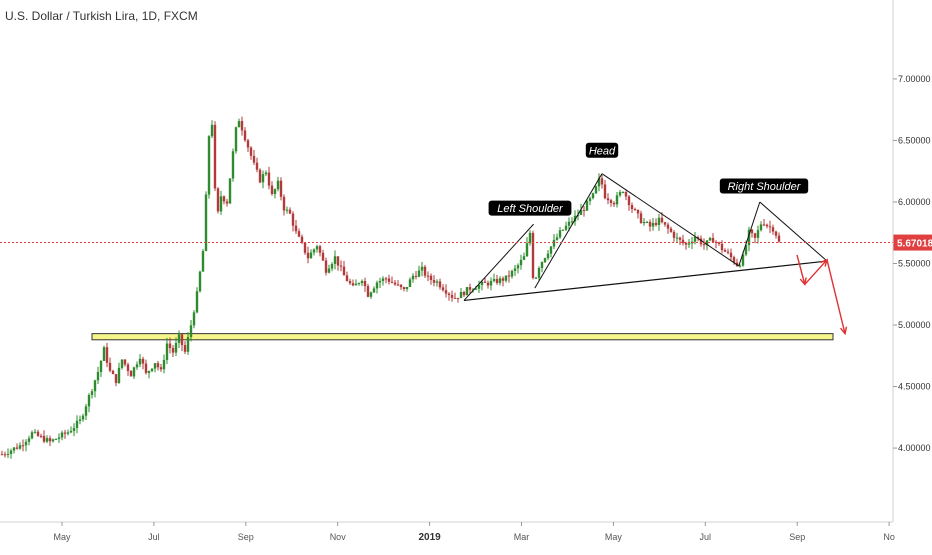 The height and width of the screenshot is (555, 932). What do you see at coordinates (498, 262) in the screenshot?
I see `pattern-line` at bounding box center [498, 262].